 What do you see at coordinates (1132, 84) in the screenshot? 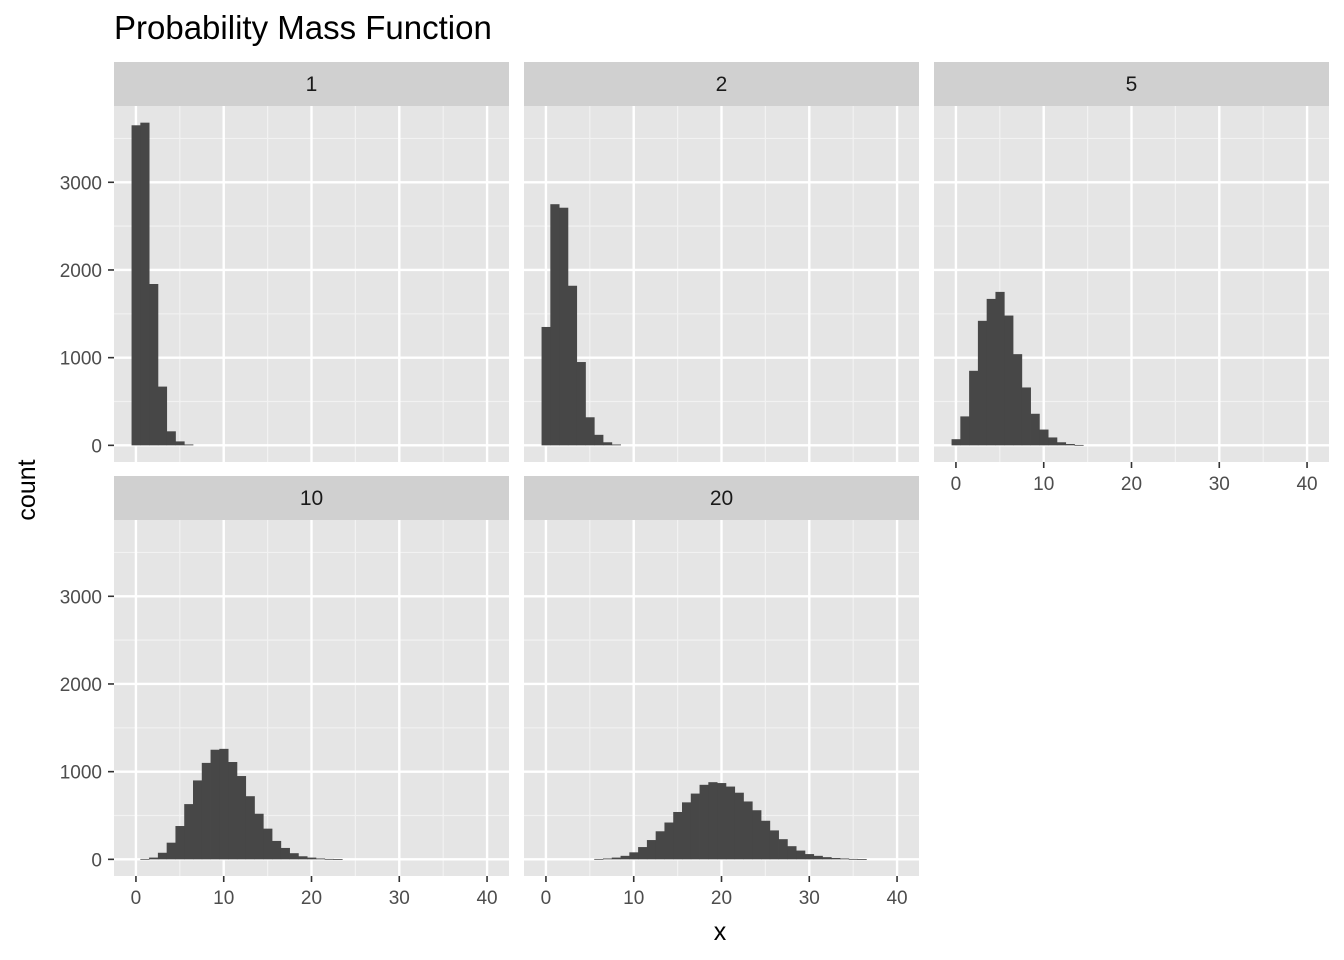
I see `facet-strip-label: 5` at bounding box center [1132, 84].